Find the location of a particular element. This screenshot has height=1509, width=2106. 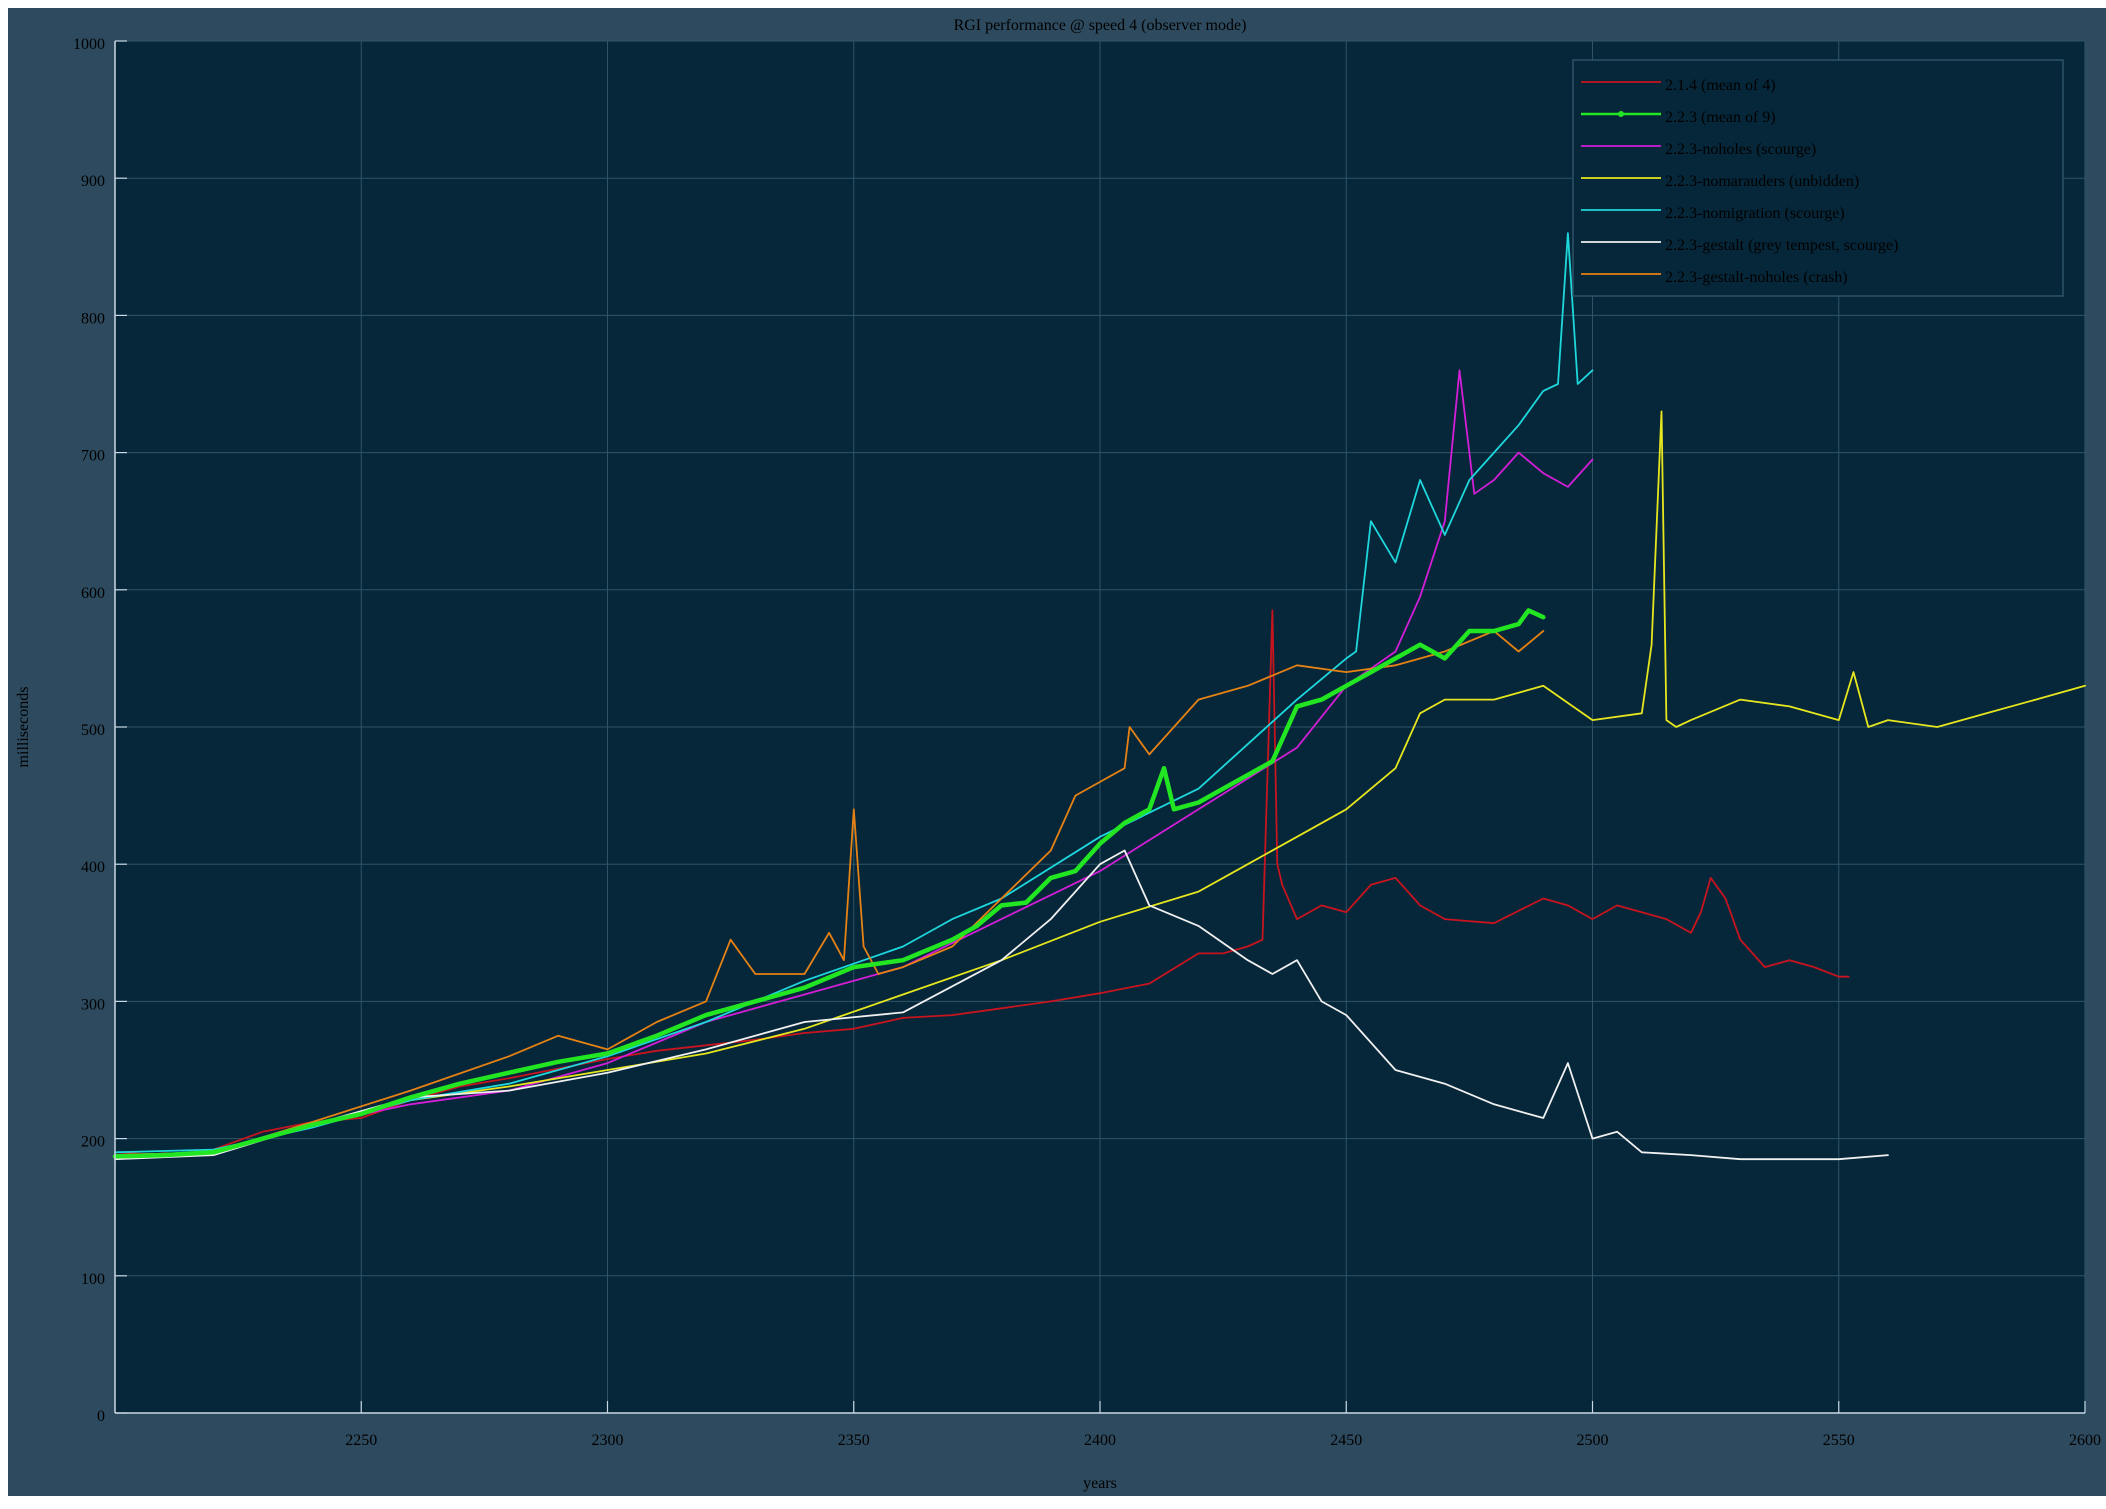

x-tick-label: 2450 is located at coordinates (1346, 1440).